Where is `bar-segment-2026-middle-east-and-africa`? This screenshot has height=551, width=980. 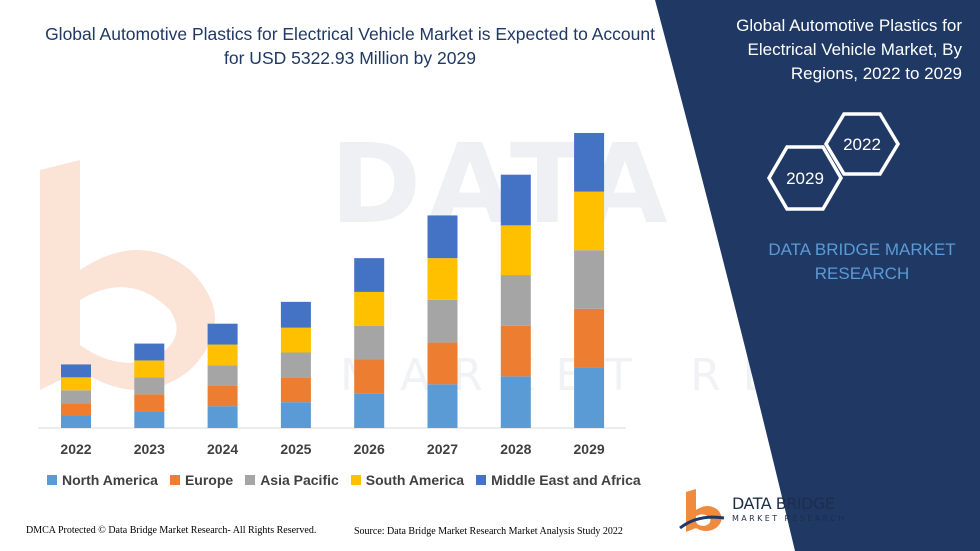 bar-segment-2026-middle-east-and-africa is located at coordinates (369, 275).